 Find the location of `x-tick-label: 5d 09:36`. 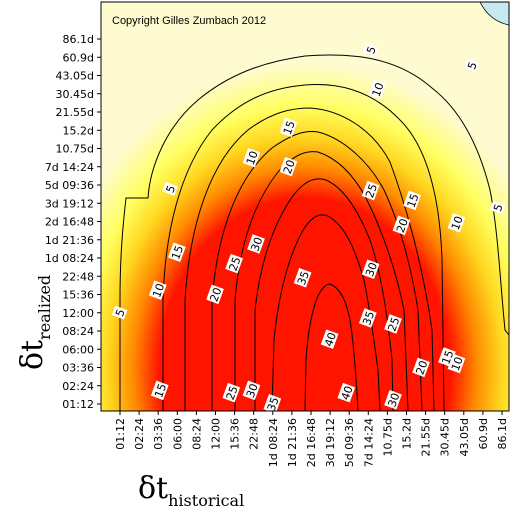

x-tick-label: 5d 09:36 is located at coordinates (349, 442).